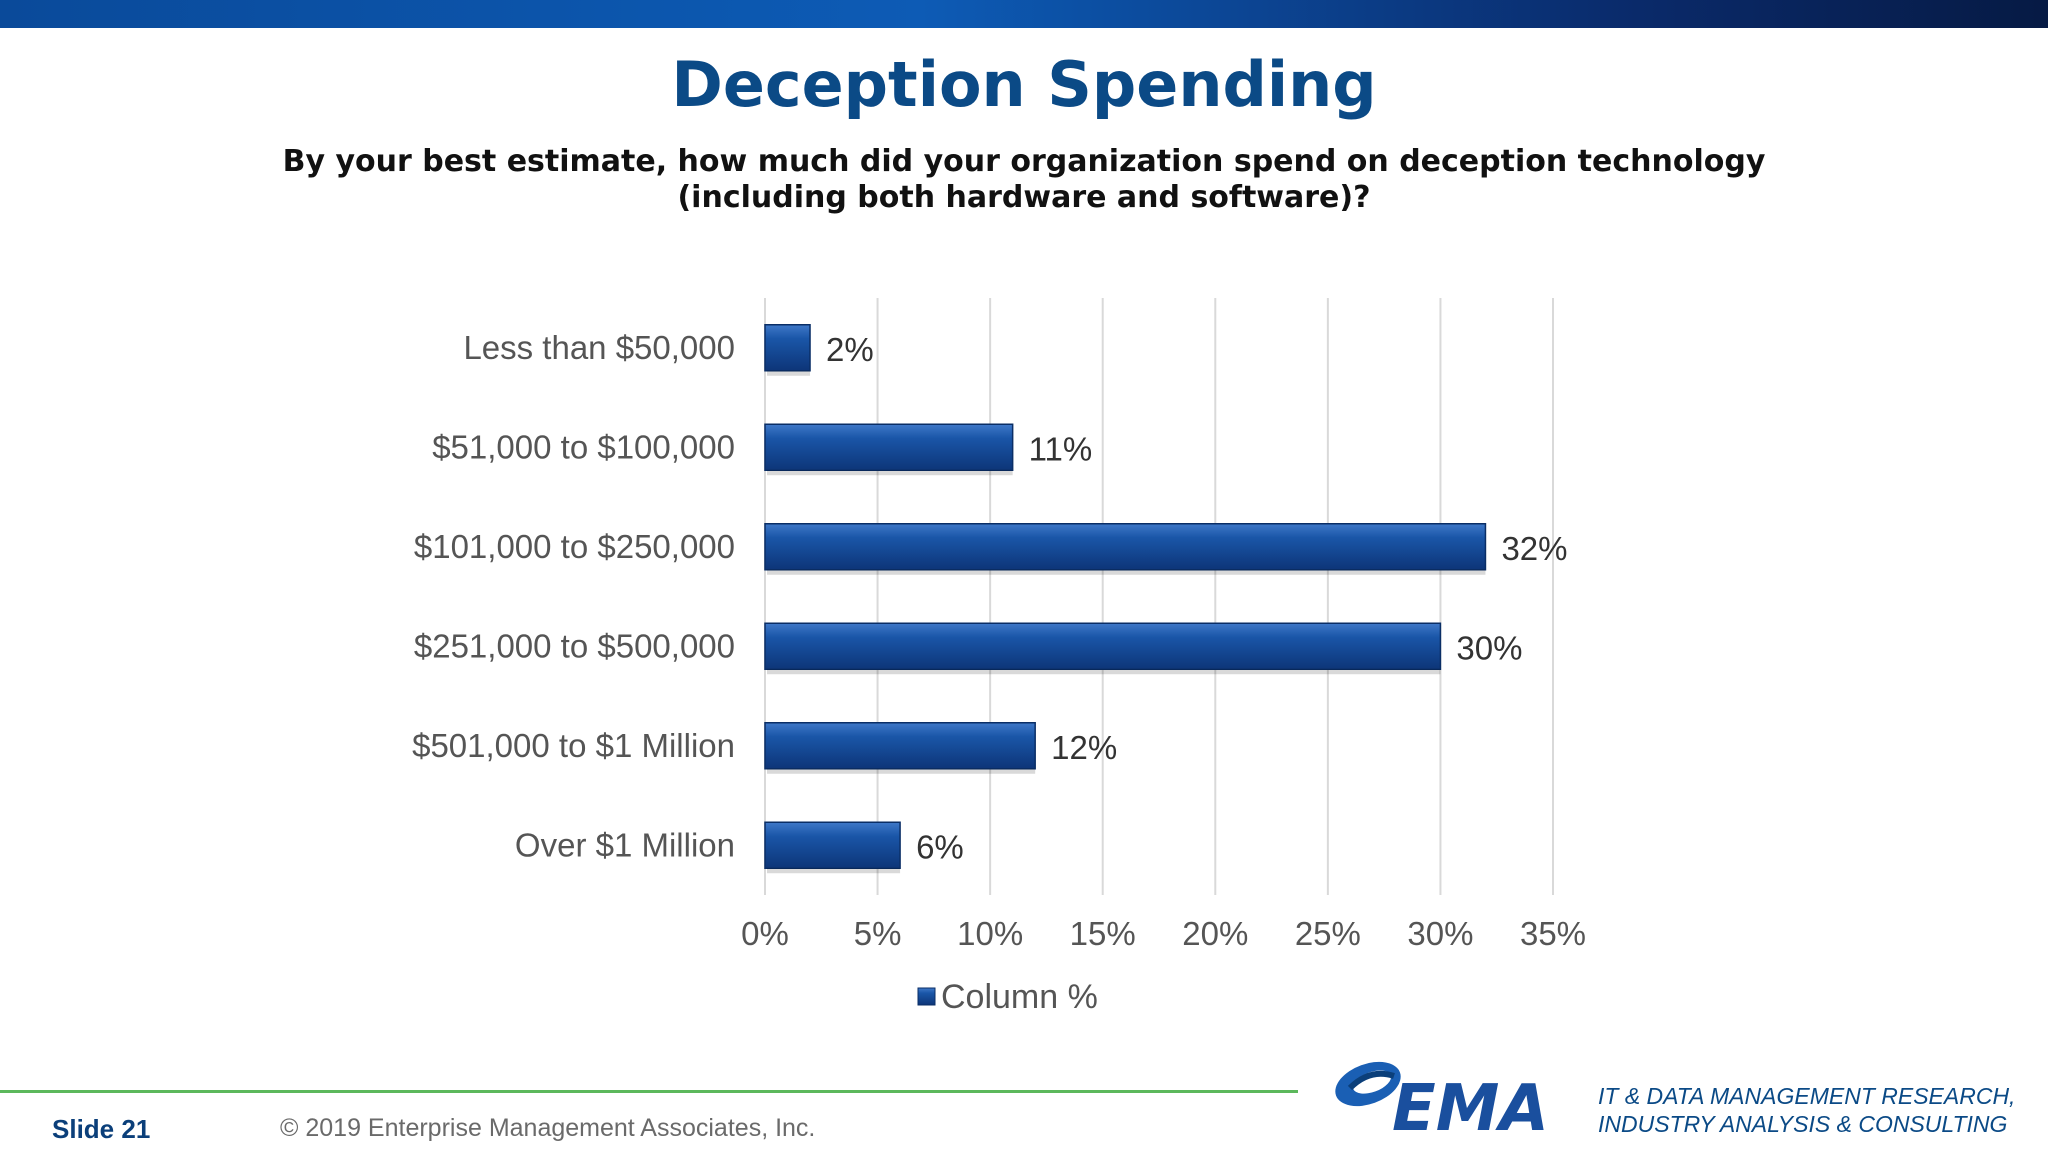 Image resolution: width=2048 pixels, height=1152 pixels. What do you see at coordinates (1024, 197) in the screenshot?
I see `subtitle-line-2: (including both hardware and software)?` at bounding box center [1024, 197].